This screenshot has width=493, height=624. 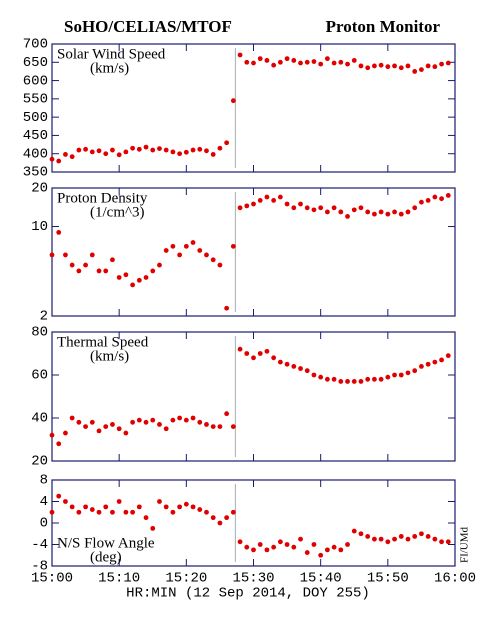 I want to click on panel-unit: (1/cm^3), so click(x=117, y=212).